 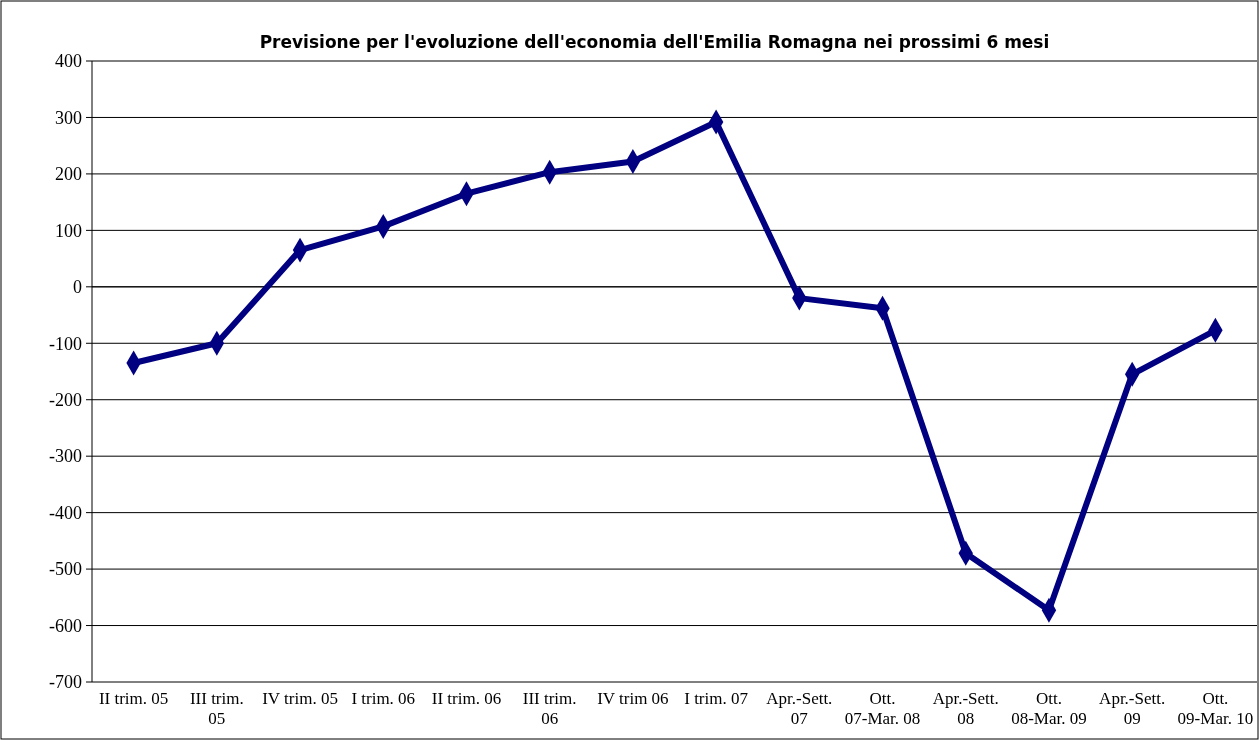 I want to click on x-tick-label: Ott. 07-Mar. 08, so click(x=882, y=708).